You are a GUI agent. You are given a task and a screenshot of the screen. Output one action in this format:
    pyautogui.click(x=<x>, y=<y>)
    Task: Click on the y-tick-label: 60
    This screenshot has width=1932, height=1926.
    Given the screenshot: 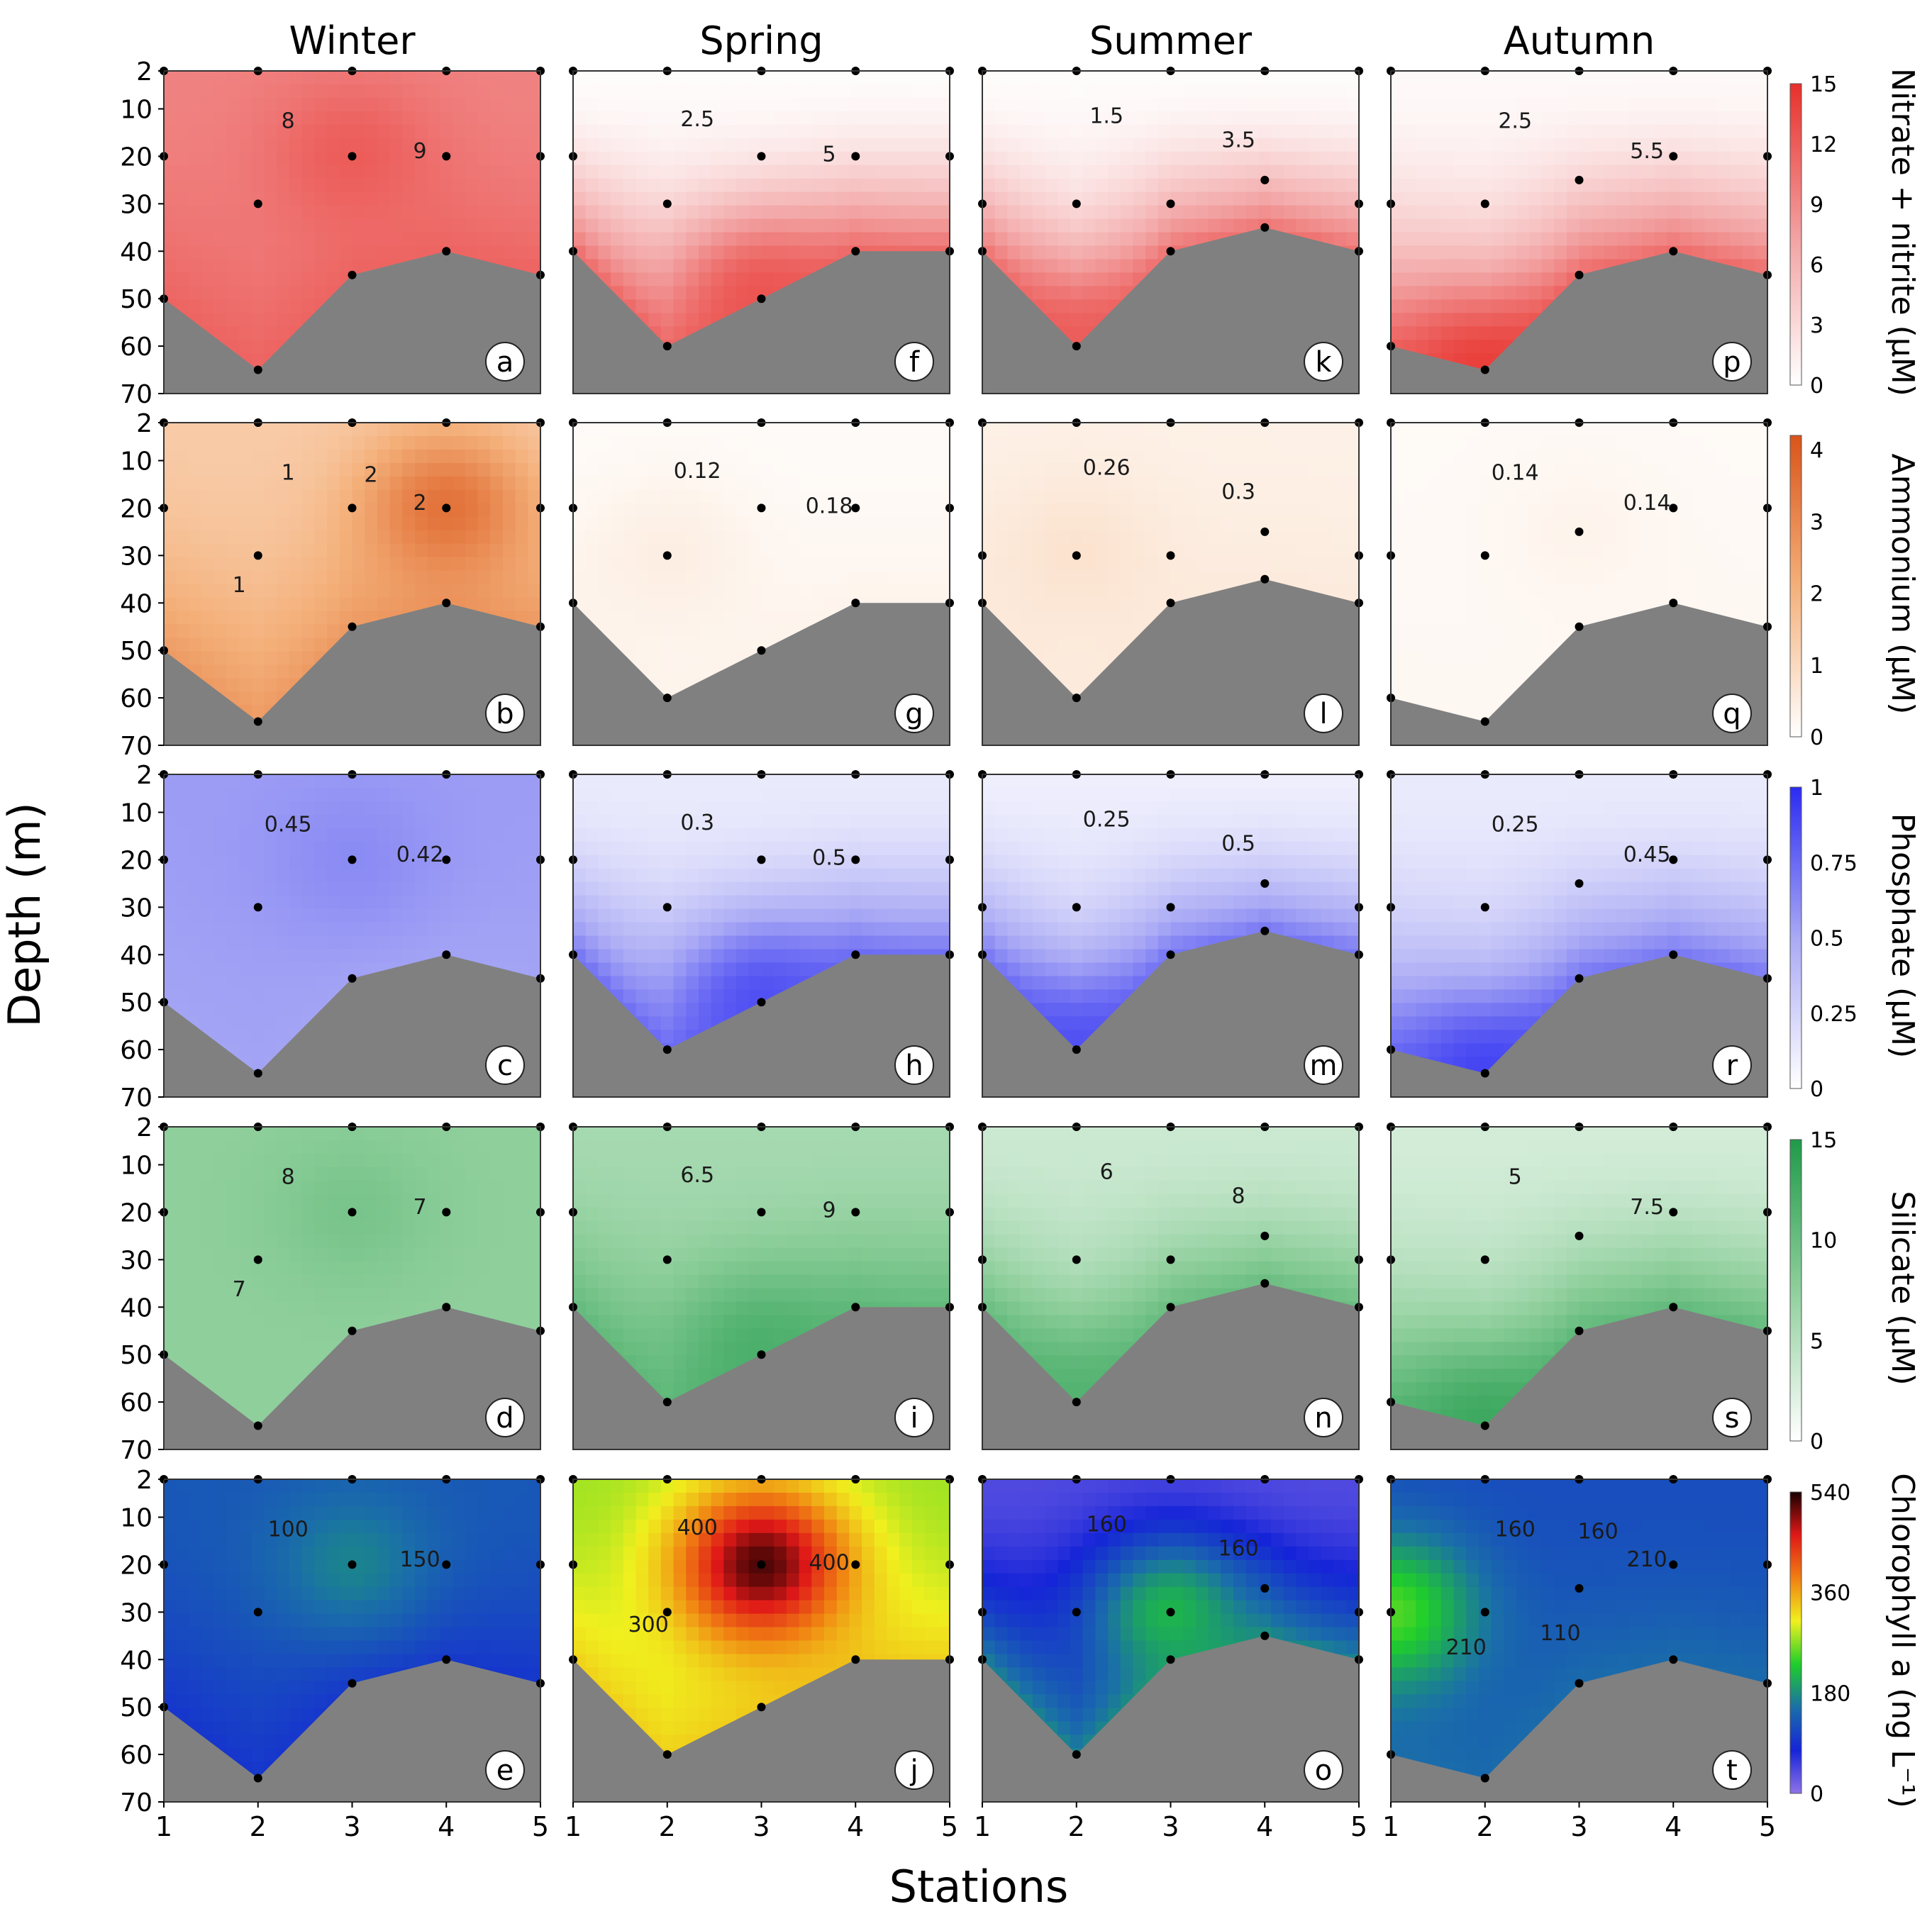 What is the action you would take?
    pyautogui.click(x=136, y=699)
    